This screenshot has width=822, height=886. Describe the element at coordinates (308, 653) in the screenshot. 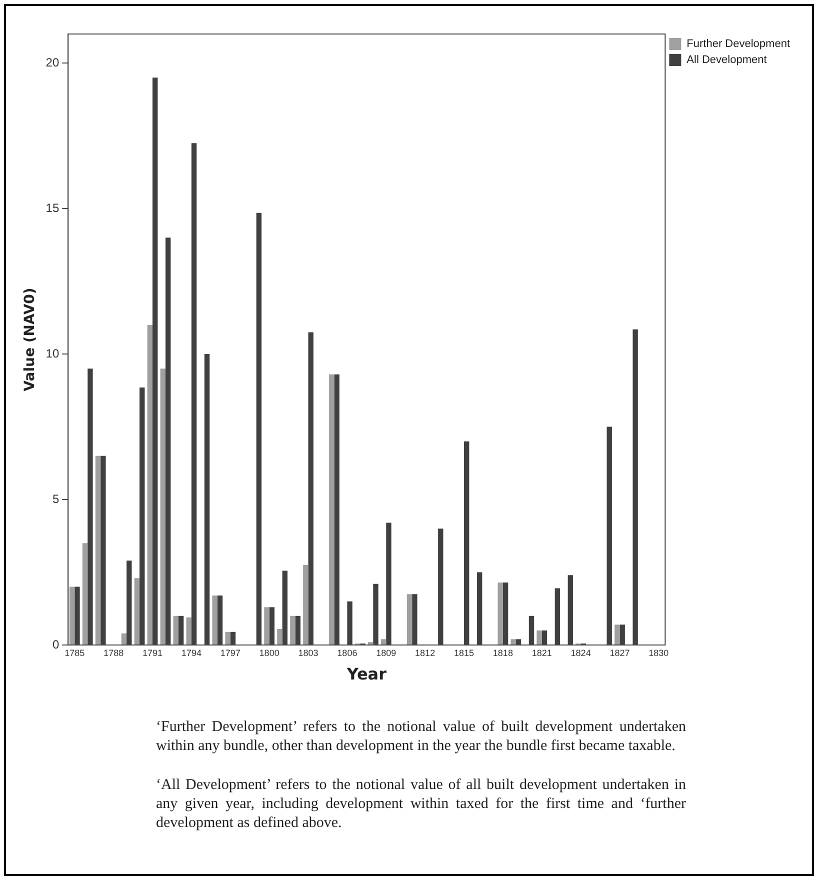

I see `x-tick-label: 1803` at that location.